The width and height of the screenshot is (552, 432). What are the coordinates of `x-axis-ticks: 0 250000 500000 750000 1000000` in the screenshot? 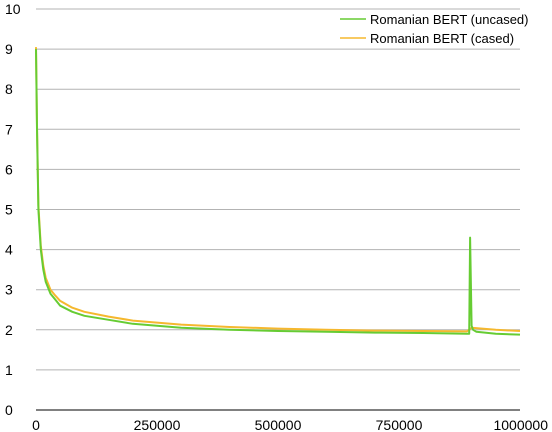 It's located at (290, 424).